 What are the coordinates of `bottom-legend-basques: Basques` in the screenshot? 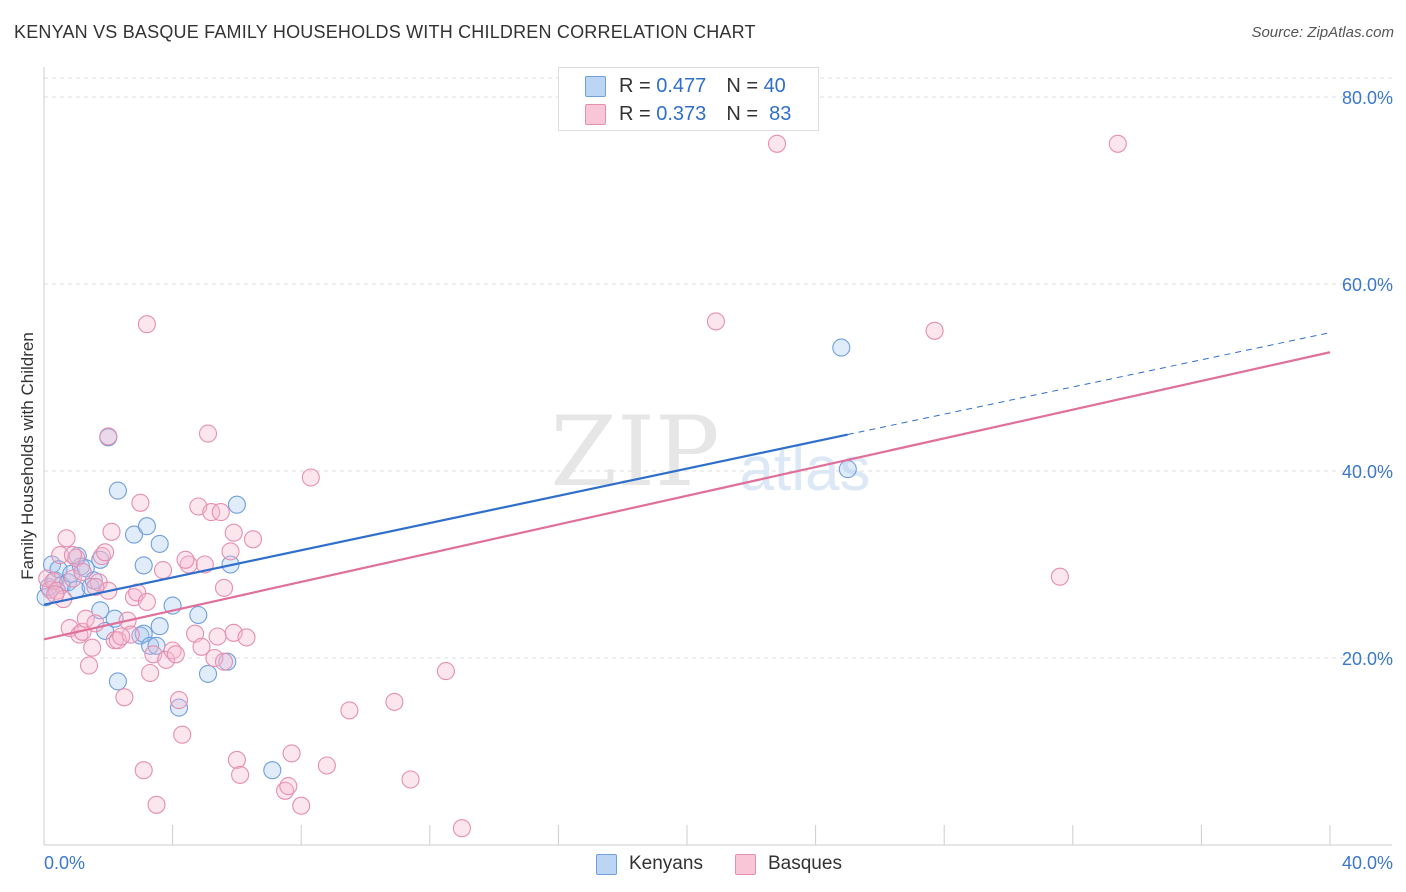 It's located at (788, 864).